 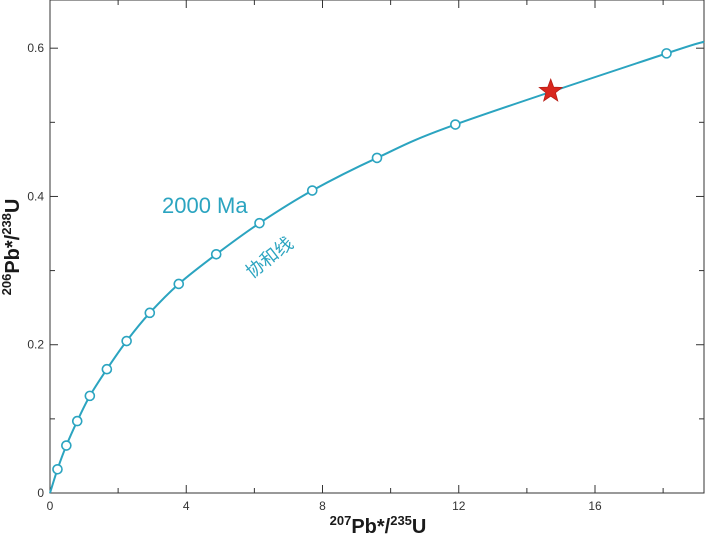 I want to click on x-tick-label: 12, so click(x=459, y=506).